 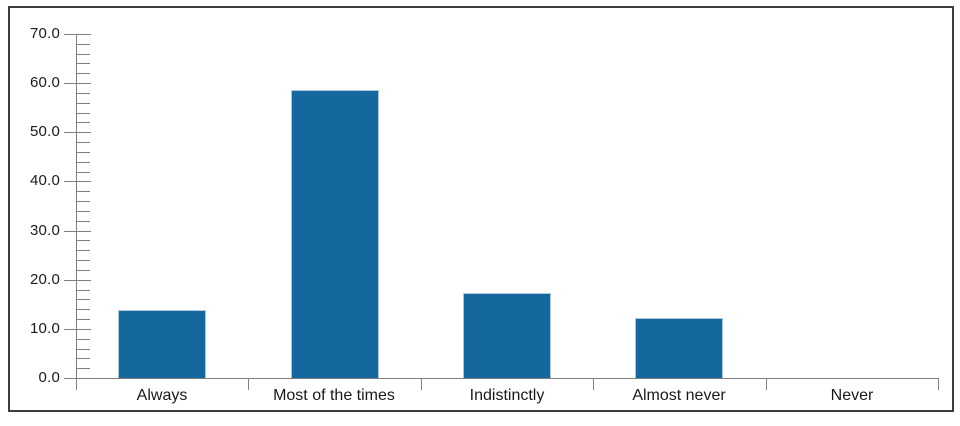 I want to click on y-tick-label: 20.0, so click(x=45, y=279).